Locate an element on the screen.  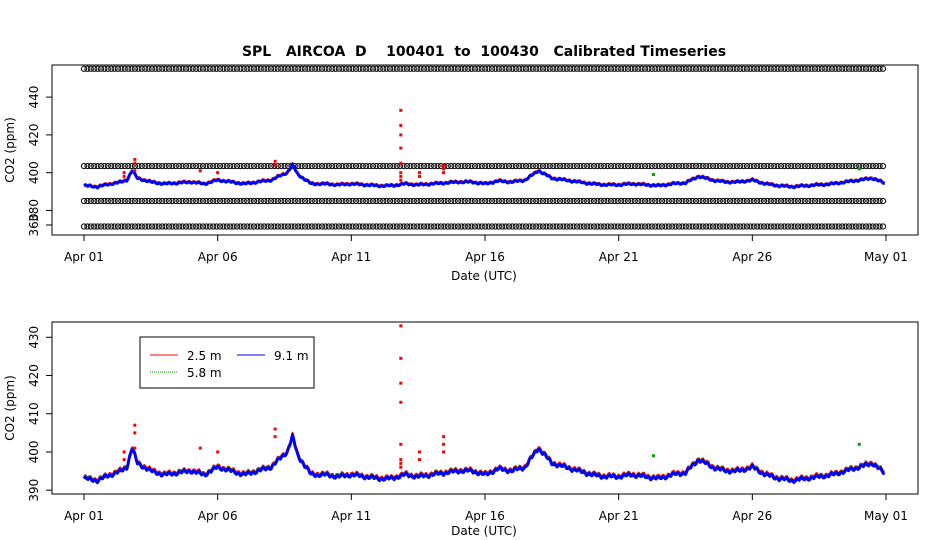
top-x-axis-tick-label: Apr 21 is located at coordinates (619, 257).